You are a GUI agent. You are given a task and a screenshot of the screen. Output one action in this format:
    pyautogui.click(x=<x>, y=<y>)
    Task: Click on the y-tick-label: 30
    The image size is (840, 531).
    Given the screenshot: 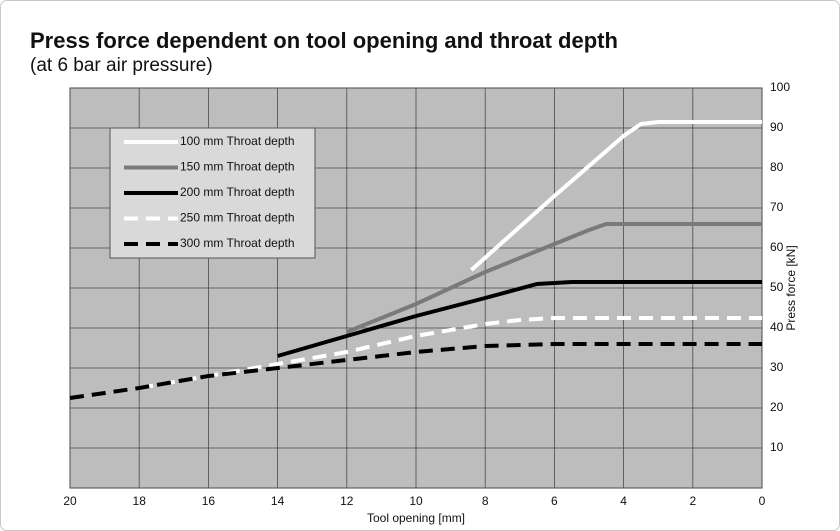 What is the action you would take?
    pyautogui.click(x=777, y=367)
    